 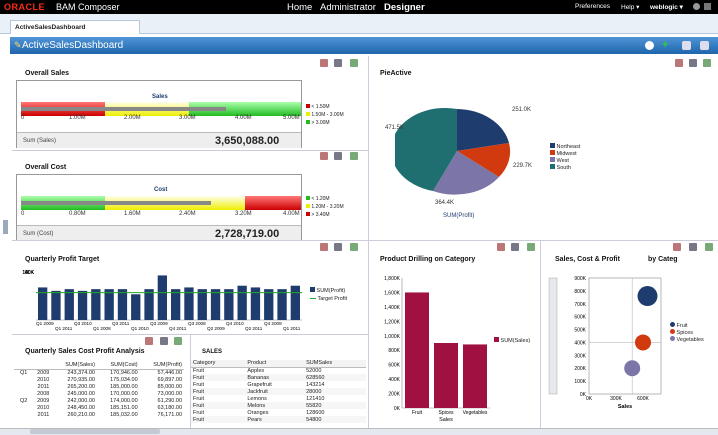 I want to click on layout-icon, so click(x=686, y=45).